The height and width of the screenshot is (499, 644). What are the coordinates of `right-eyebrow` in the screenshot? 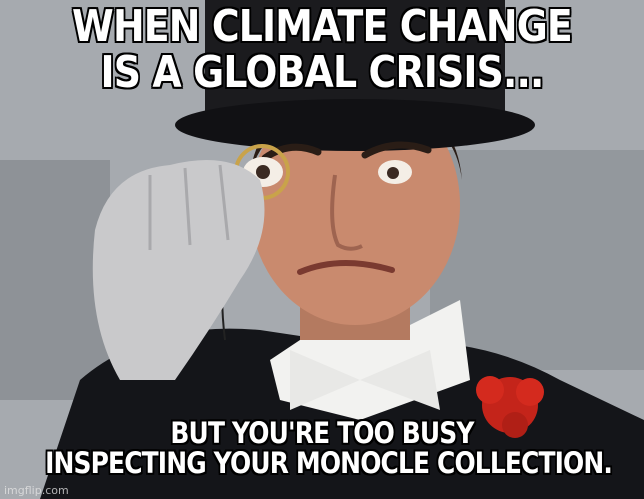 It's located at (396, 150).